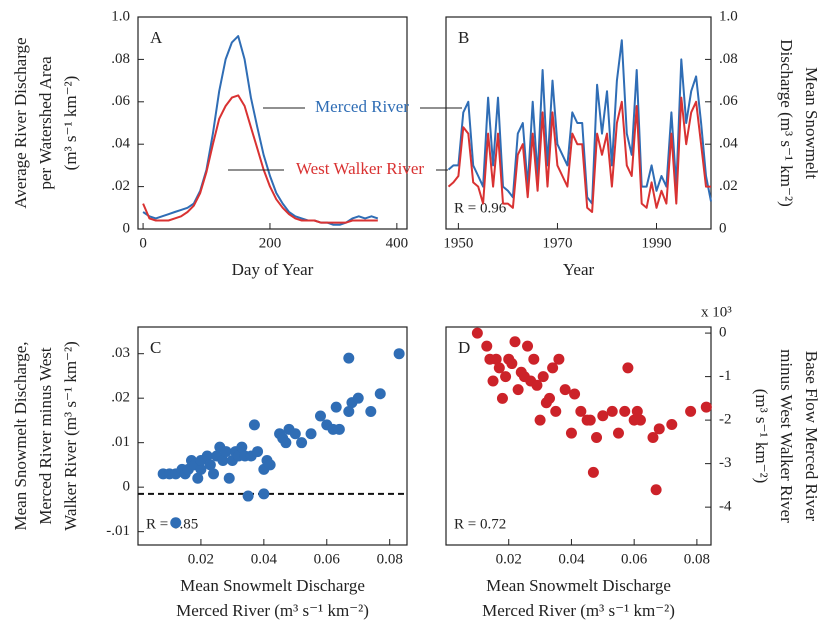 The width and height of the screenshot is (828, 626). I want to click on x-tick-label: 0.08, so click(697, 559).